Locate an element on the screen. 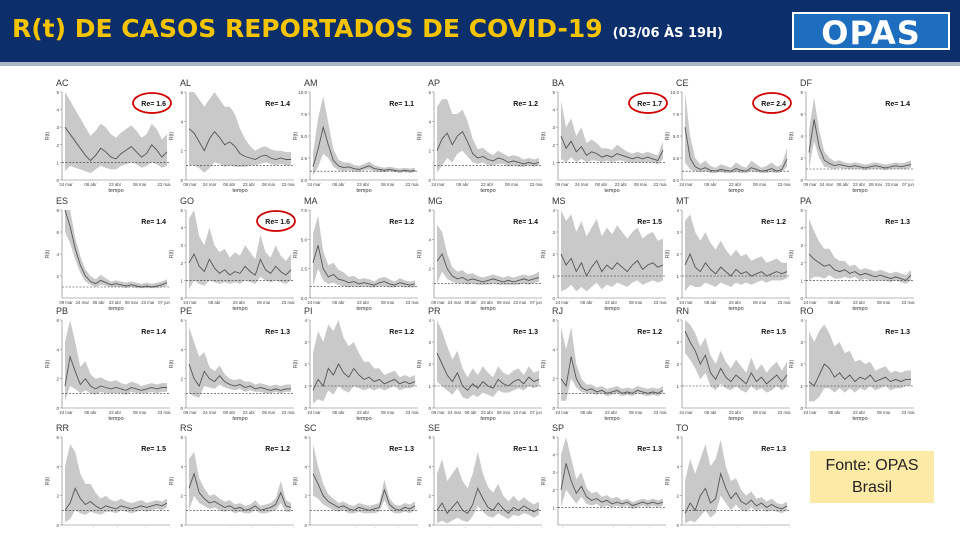 The height and width of the screenshot is (538, 960). panel-re-label: Re= 1.7 is located at coordinates (649, 104).